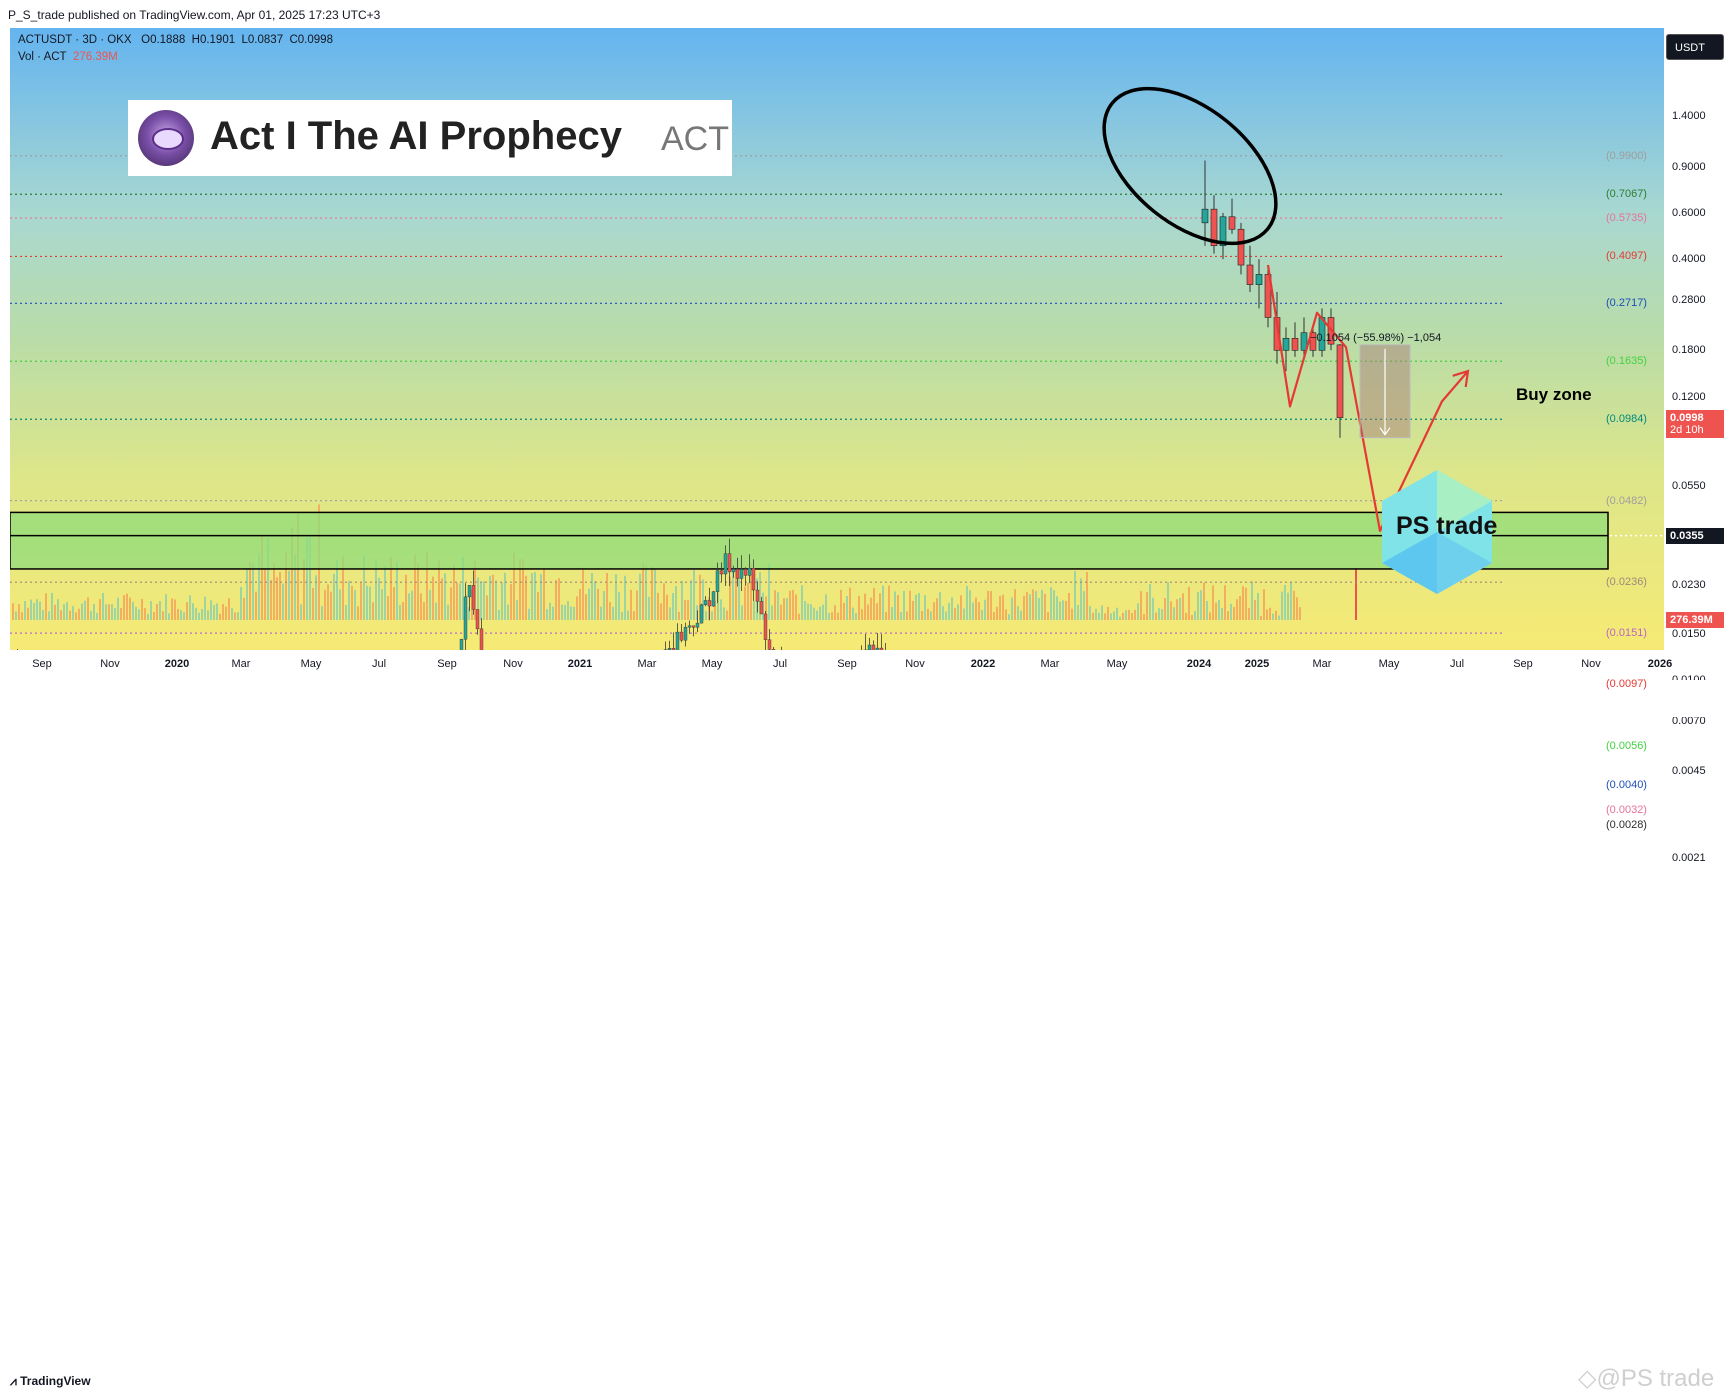 The height and width of the screenshot is (1393, 1736). I want to click on legend-symbol: ACTUSDT · 3D · OKX, so click(75, 40).